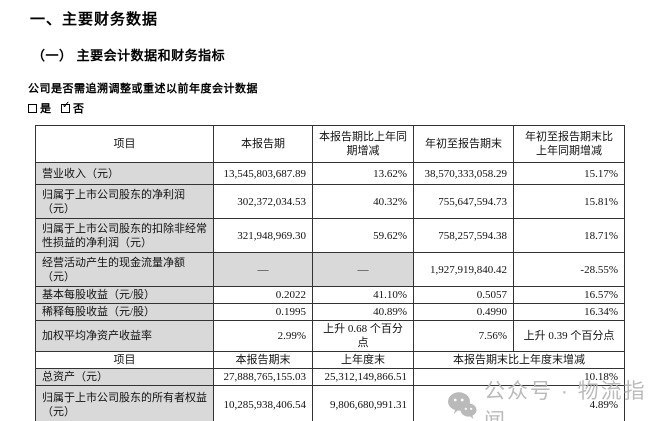 This screenshot has width=650, height=421. I want to click on restatement-answer: 是 ✓ 否, so click(56, 108).